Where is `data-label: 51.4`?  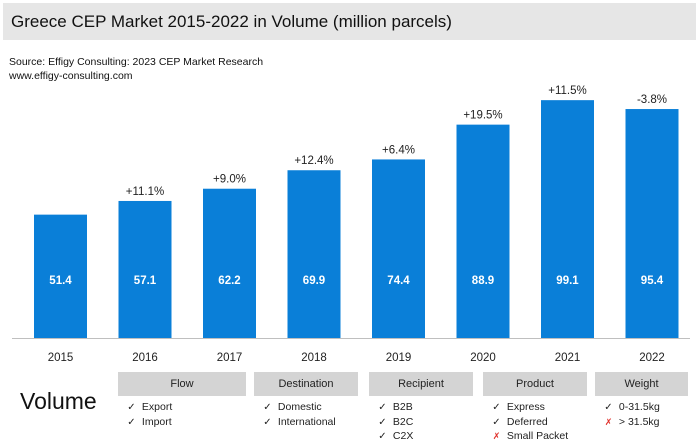
data-label: 51.4 is located at coordinates (60, 281).